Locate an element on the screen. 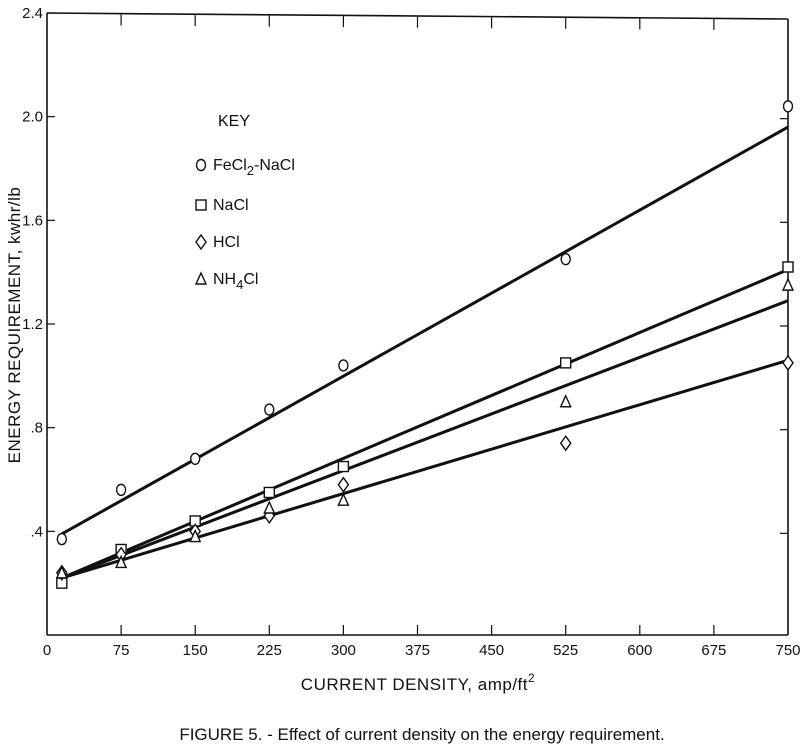 This screenshot has height=749, width=800. x-tick-label: 675 is located at coordinates (713, 650).